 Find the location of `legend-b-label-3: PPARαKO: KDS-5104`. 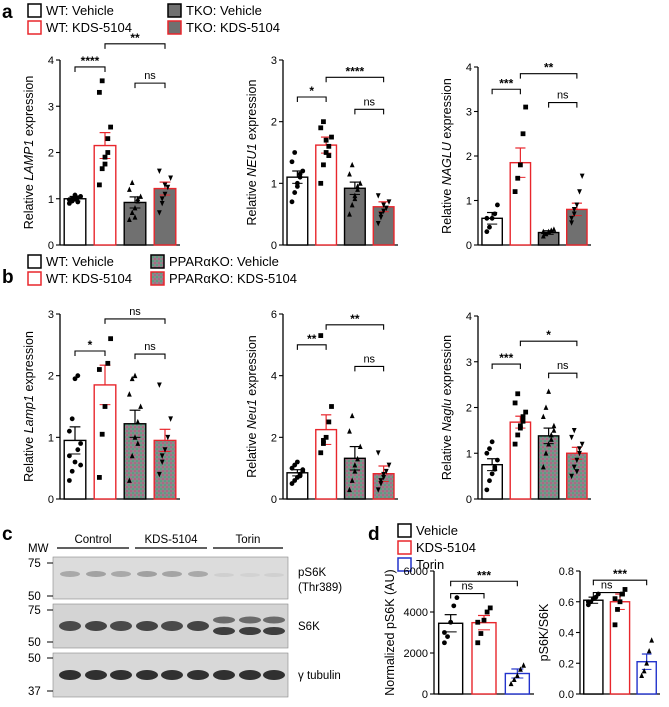

legend-b-label-3: PPARαKO: KDS-5104 is located at coordinates (233, 278).